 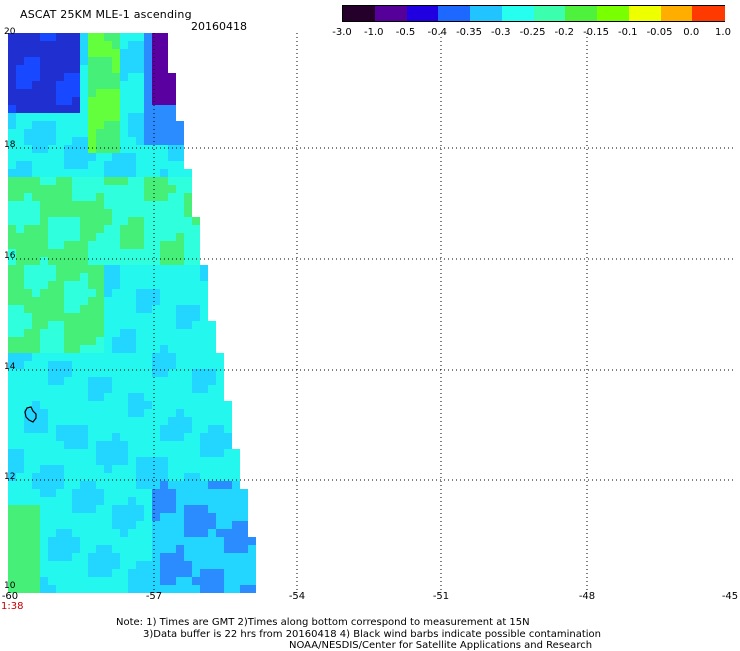 I want to click on lon-label-51: -51, so click(x=441, y=596).